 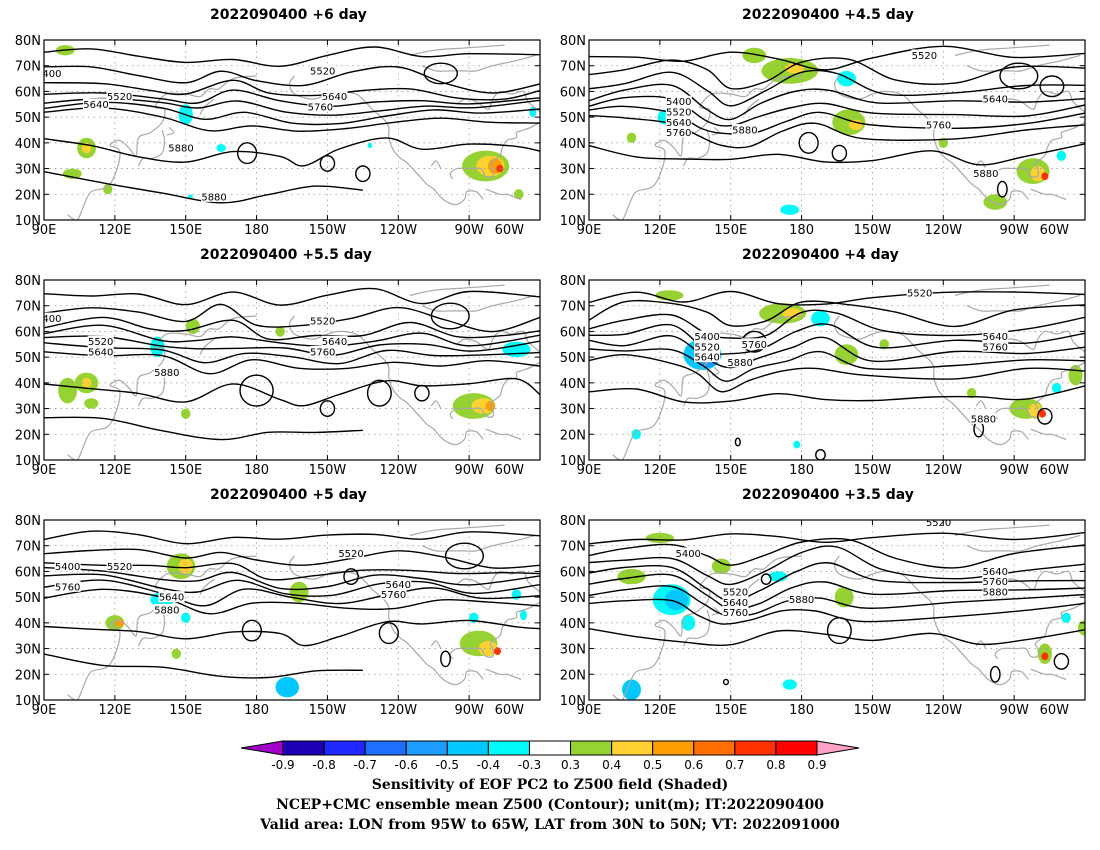 I want to click on lon-tick-label: 60W, so click(x=510, y=710).